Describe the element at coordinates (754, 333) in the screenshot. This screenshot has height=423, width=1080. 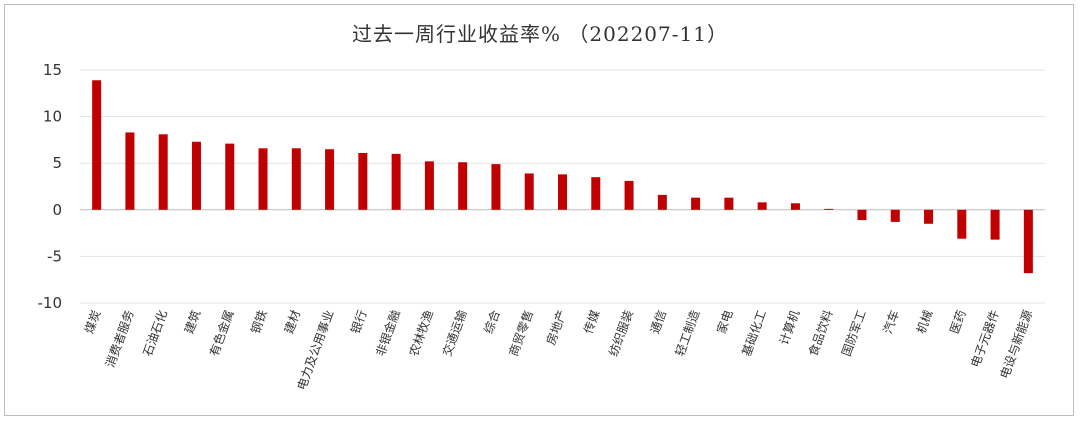
I see `x-tick-label: 基础化工` at that location.